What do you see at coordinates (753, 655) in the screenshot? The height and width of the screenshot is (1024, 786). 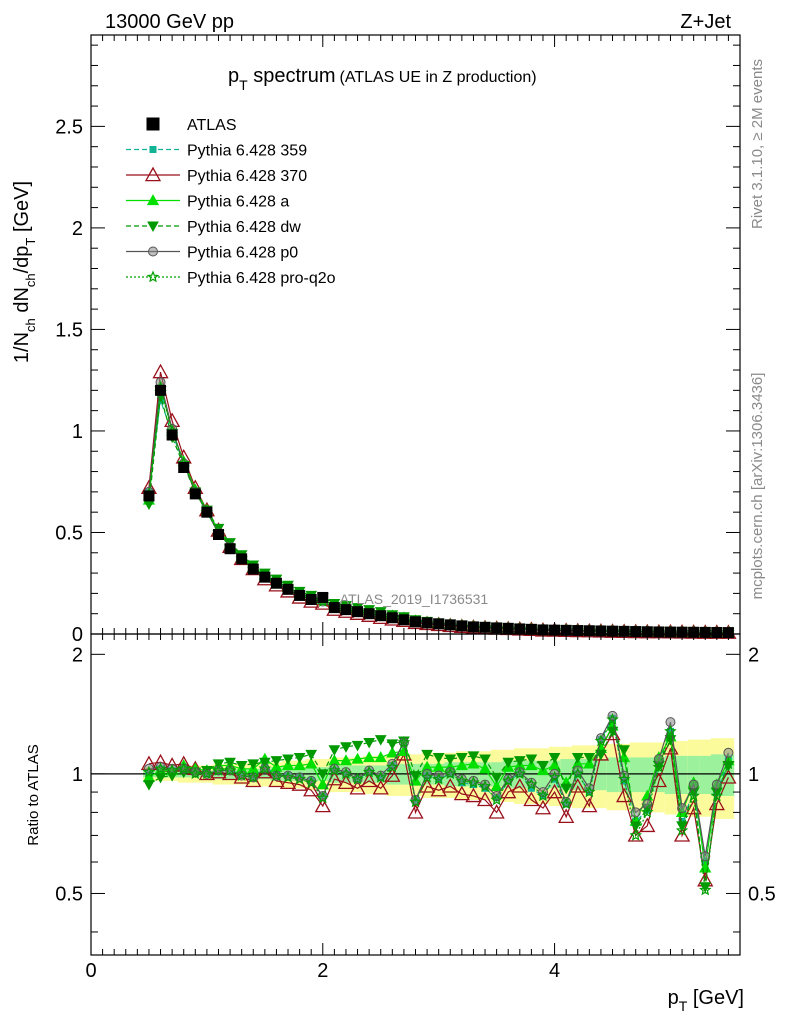 I see `ratio-y-tick-label-right: 2` at bounding box center [753, 655].